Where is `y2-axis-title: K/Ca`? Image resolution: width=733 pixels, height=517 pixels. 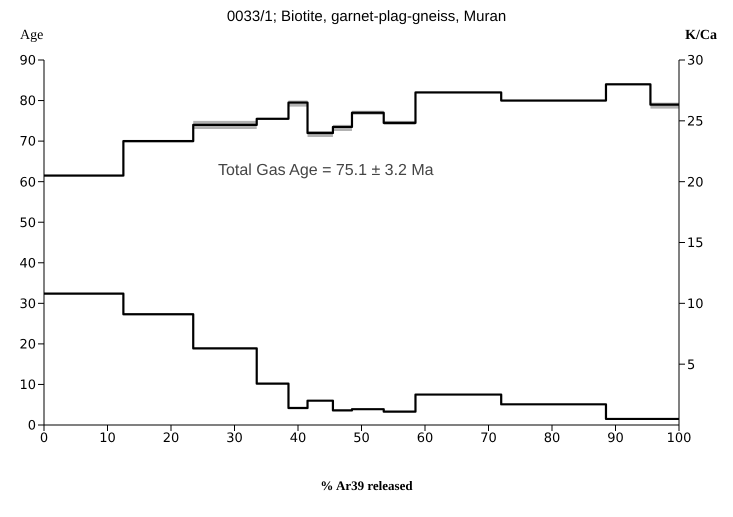
y2-axis-title: K/Ca is located at coordinates (701, 36).